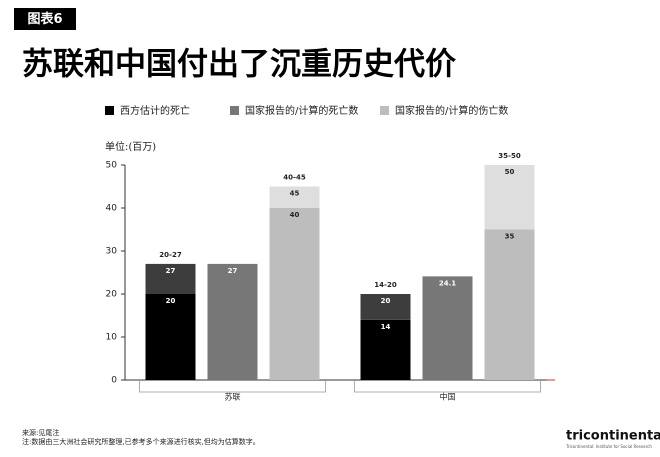 The height and width of the screenshot is (457, 660). I want to click on y-tick-label: 20, so click(112, 295).